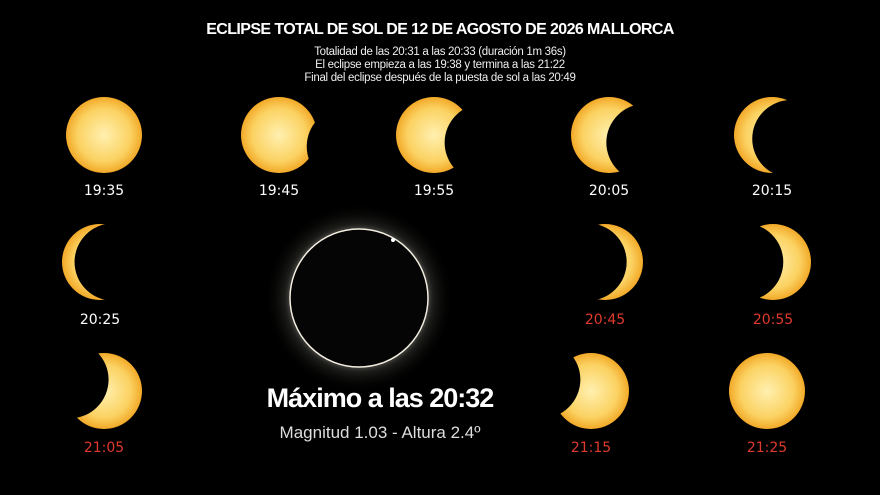 Image resolution: width=880 pixels, height=495 pixels. I want to click on eclipse-phase-2045, so click(596, 262).